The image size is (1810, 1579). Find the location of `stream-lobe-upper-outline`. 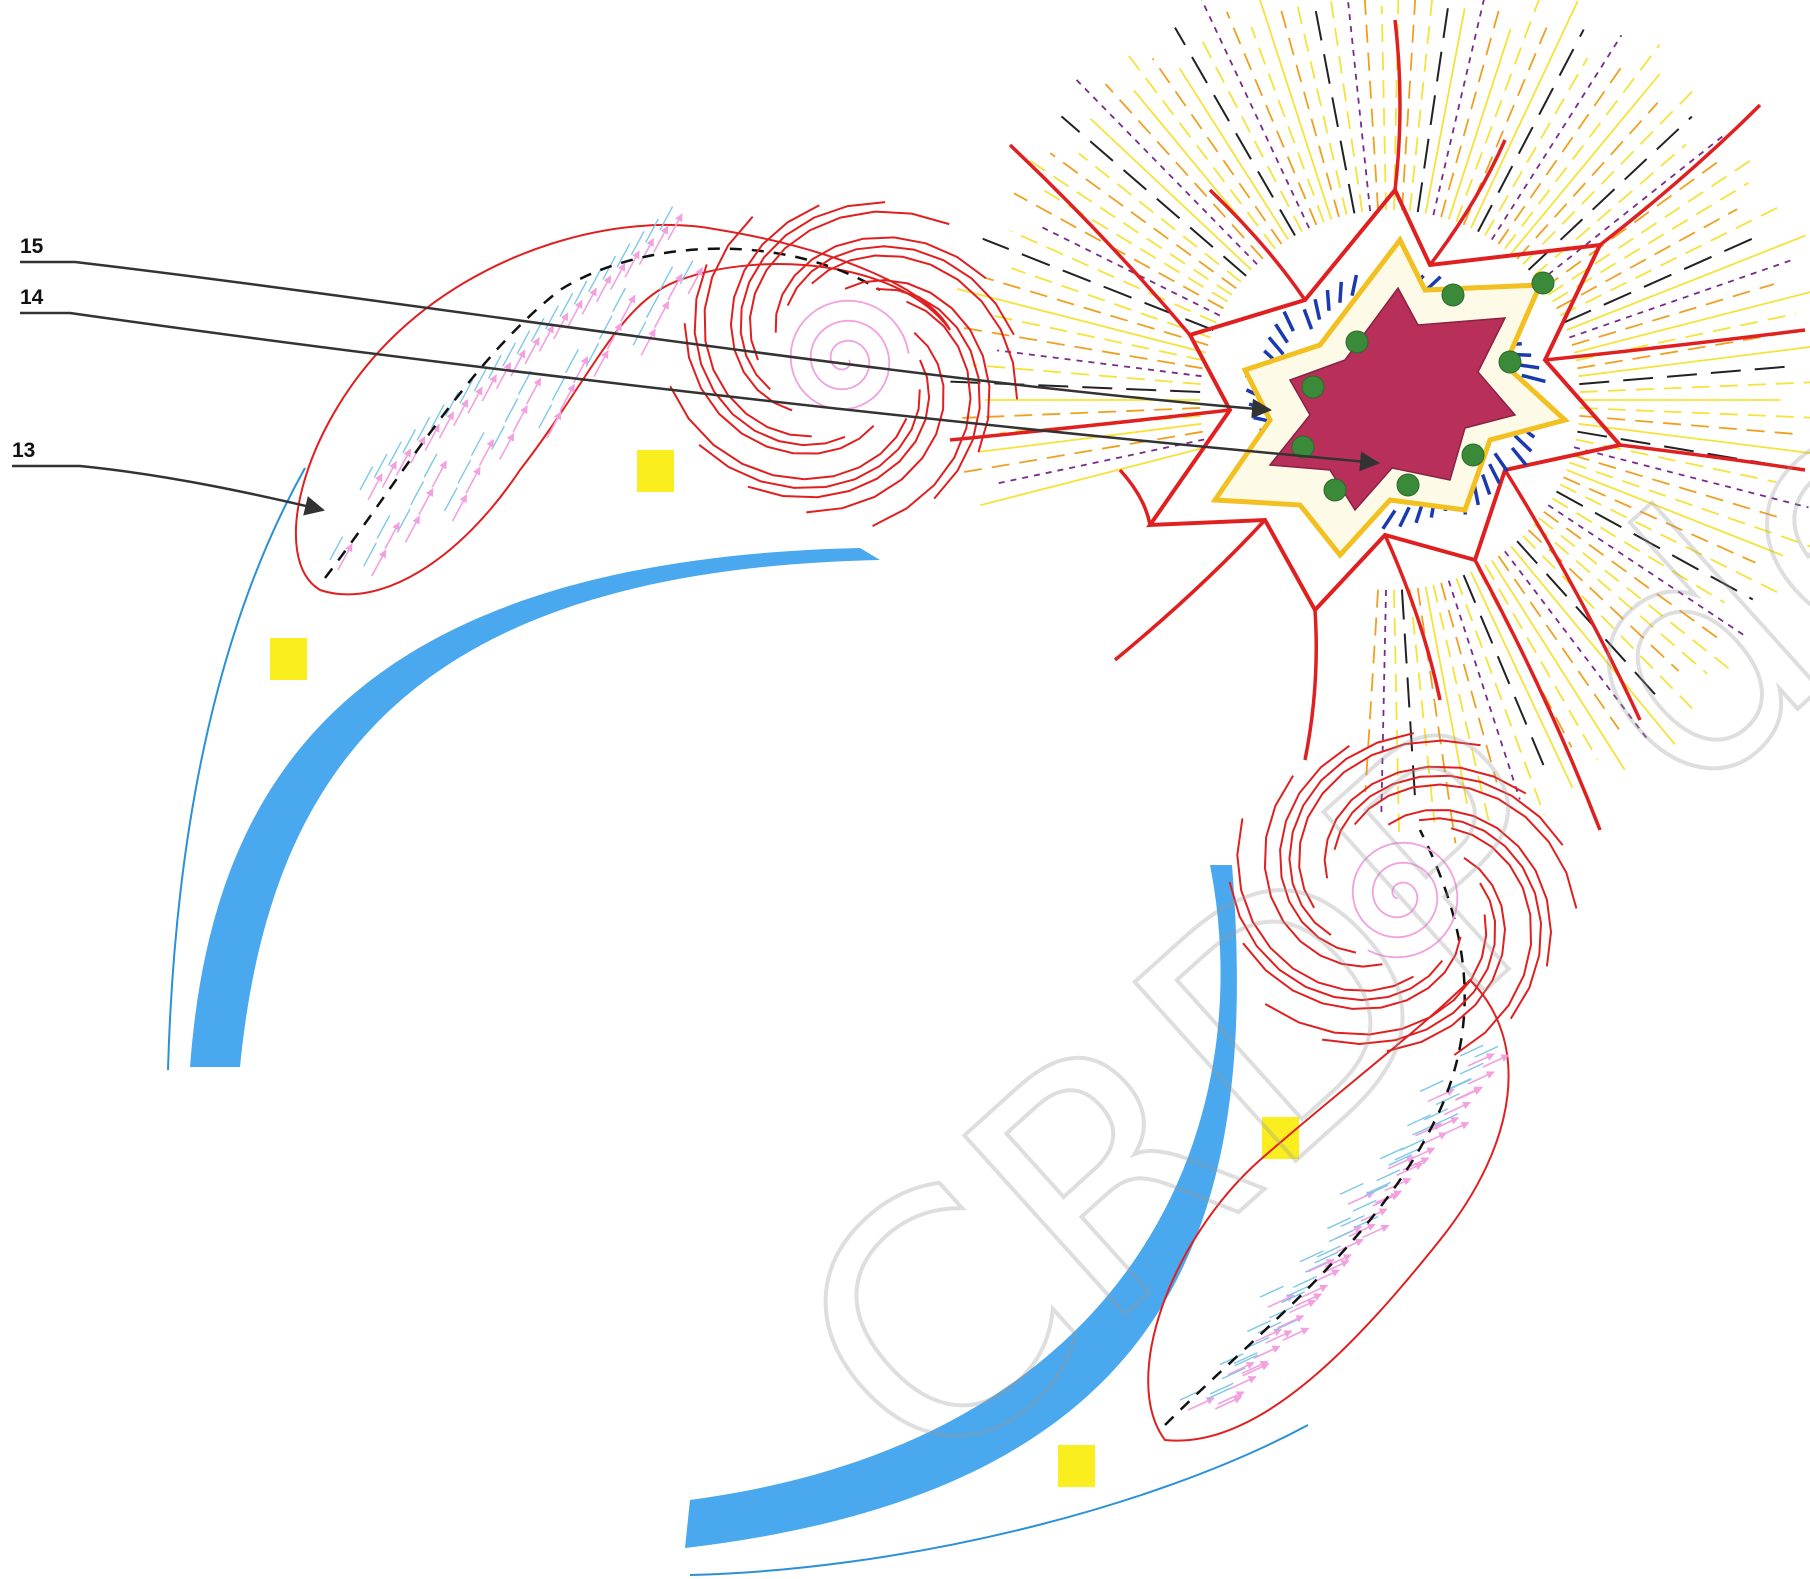

stream-lobe-upper-outline is located at coordinates (622, 410).